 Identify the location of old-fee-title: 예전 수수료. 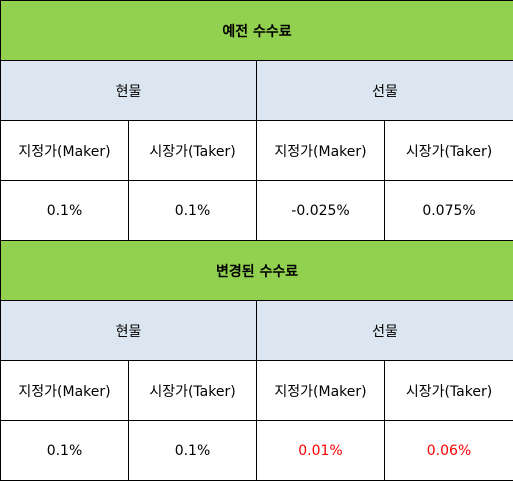
(256, 30).